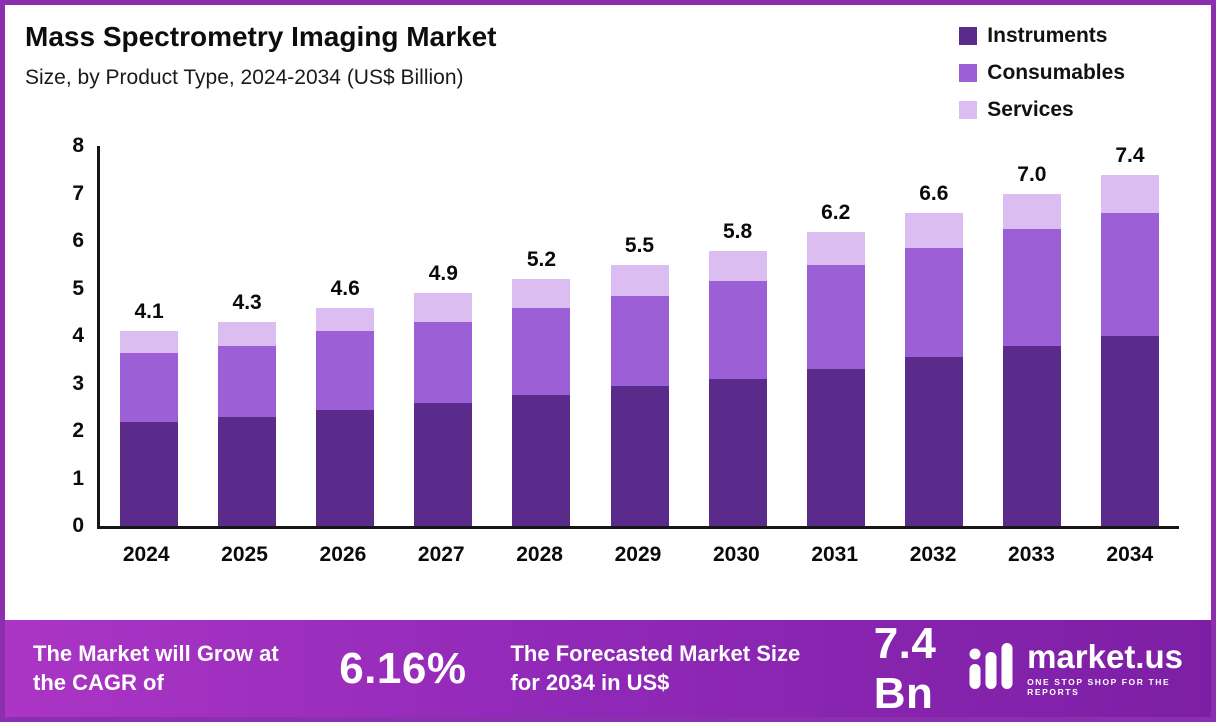  I want to click on x-axis-label: 2025, so click(244, 554).